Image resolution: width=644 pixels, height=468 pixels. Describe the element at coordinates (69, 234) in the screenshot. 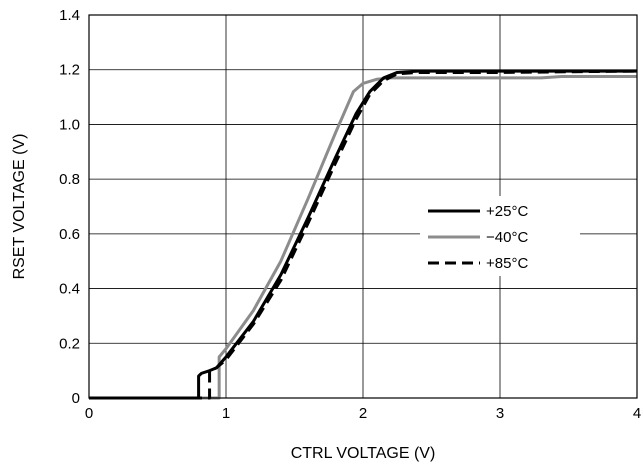

I see `y-tick-label: 0.6` at that location.